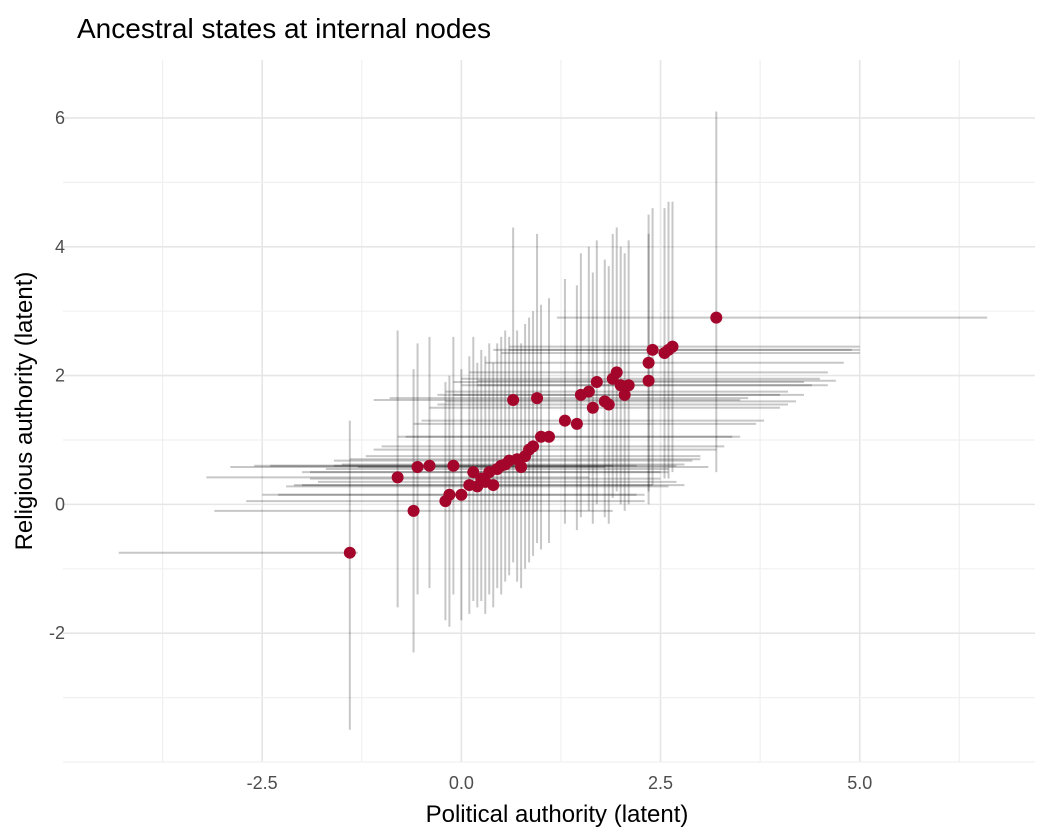 This screenshot has height=840, width=1050. What do you see at coordinates (60, 247) in the screenshot?
I see `y-tick-label: 4` at bounding box center [60, 247].